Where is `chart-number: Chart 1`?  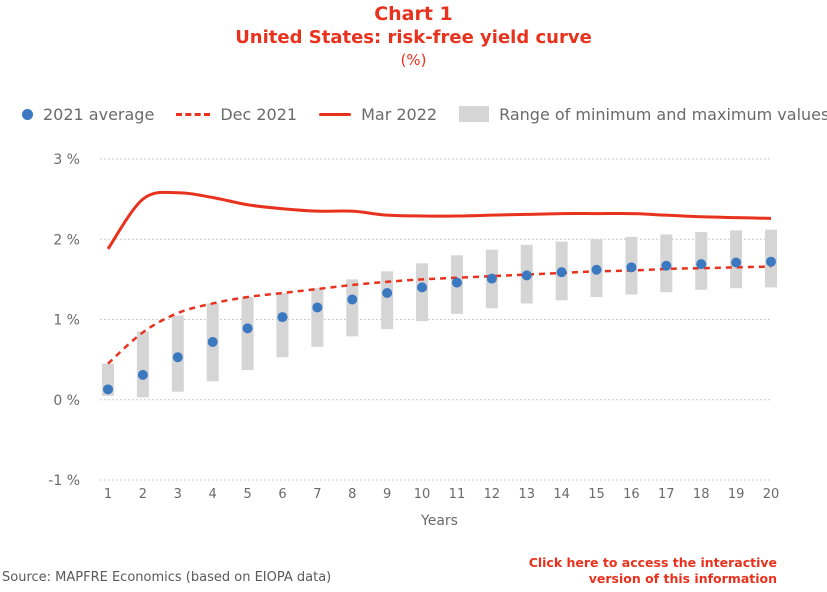 chart-number: Chart 1 is located at coordinates (413, 14).